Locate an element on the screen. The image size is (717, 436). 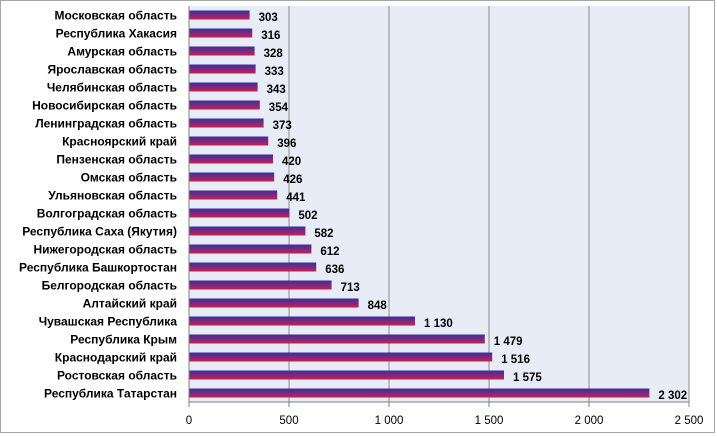
category-label: Чувашская Республика is located at coordinates (108, 322).